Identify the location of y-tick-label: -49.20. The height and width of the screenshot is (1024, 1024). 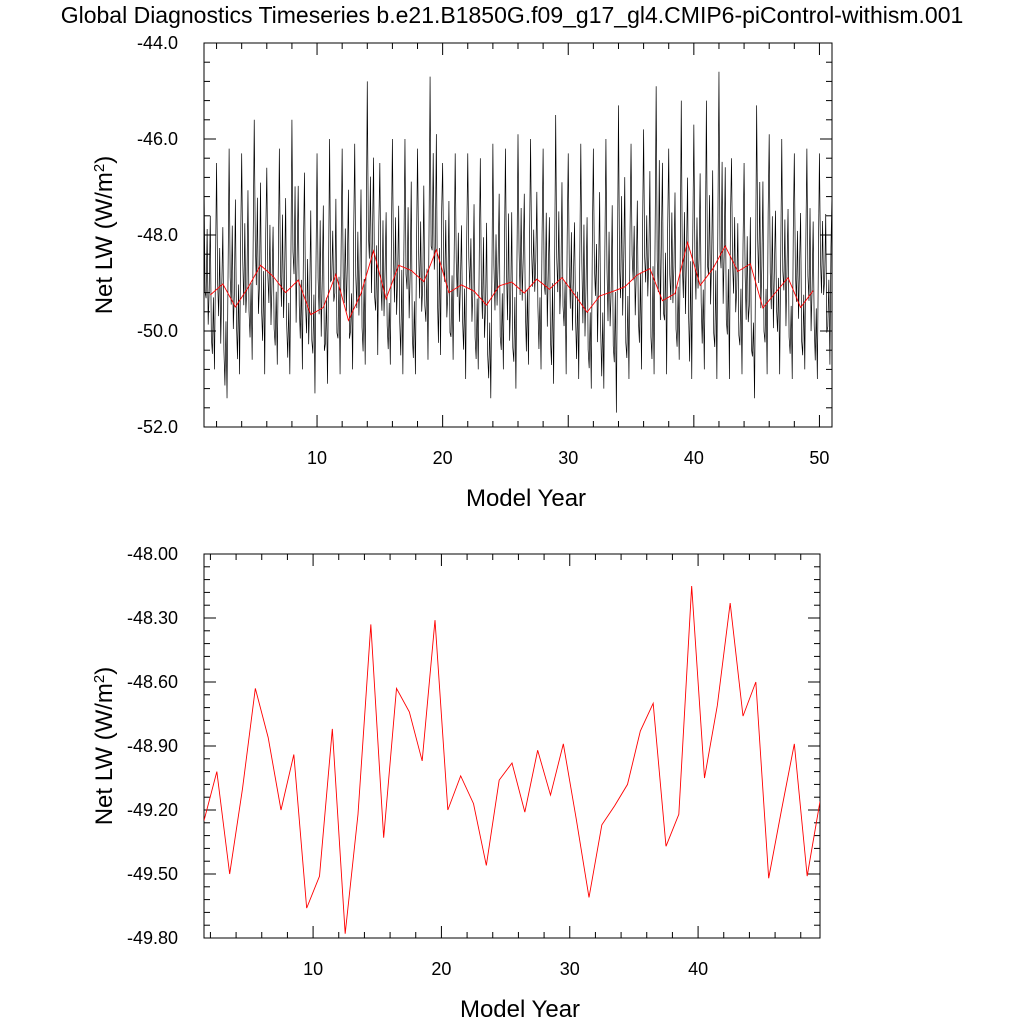
(152, 810).